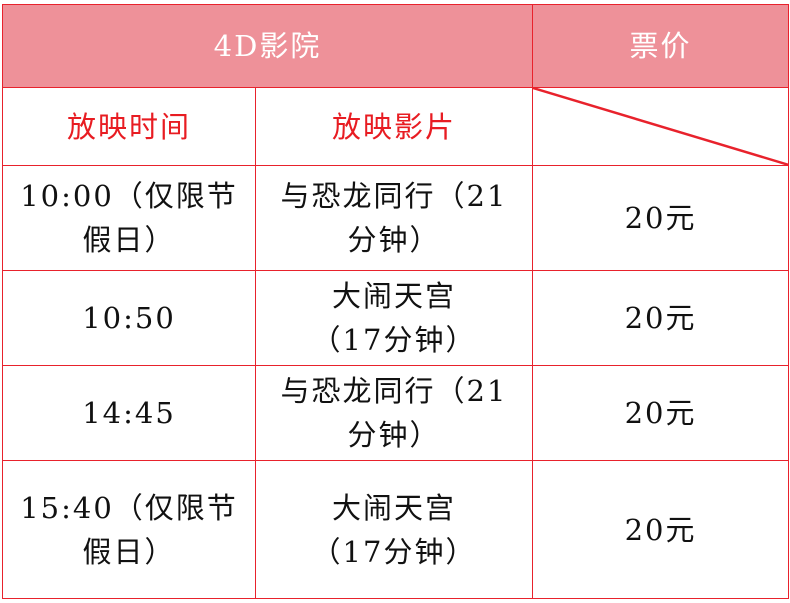 The width and height of the screenshot is (790, 603). Describe the element at coordinates (129, 126) in the screenshot. I see `subheader-time: 放映时间` at that location.